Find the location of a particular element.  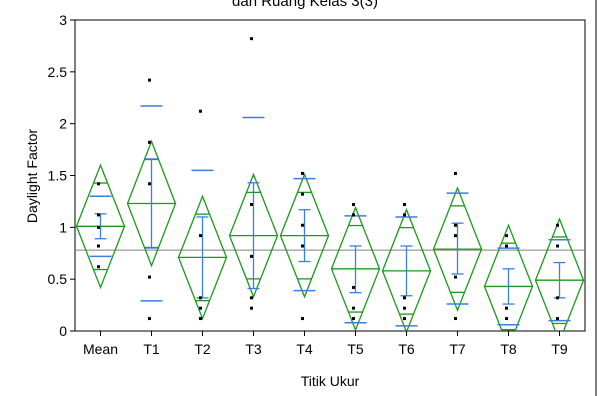

y-tick-label: 1.5 is located at coordinates (58, 176).